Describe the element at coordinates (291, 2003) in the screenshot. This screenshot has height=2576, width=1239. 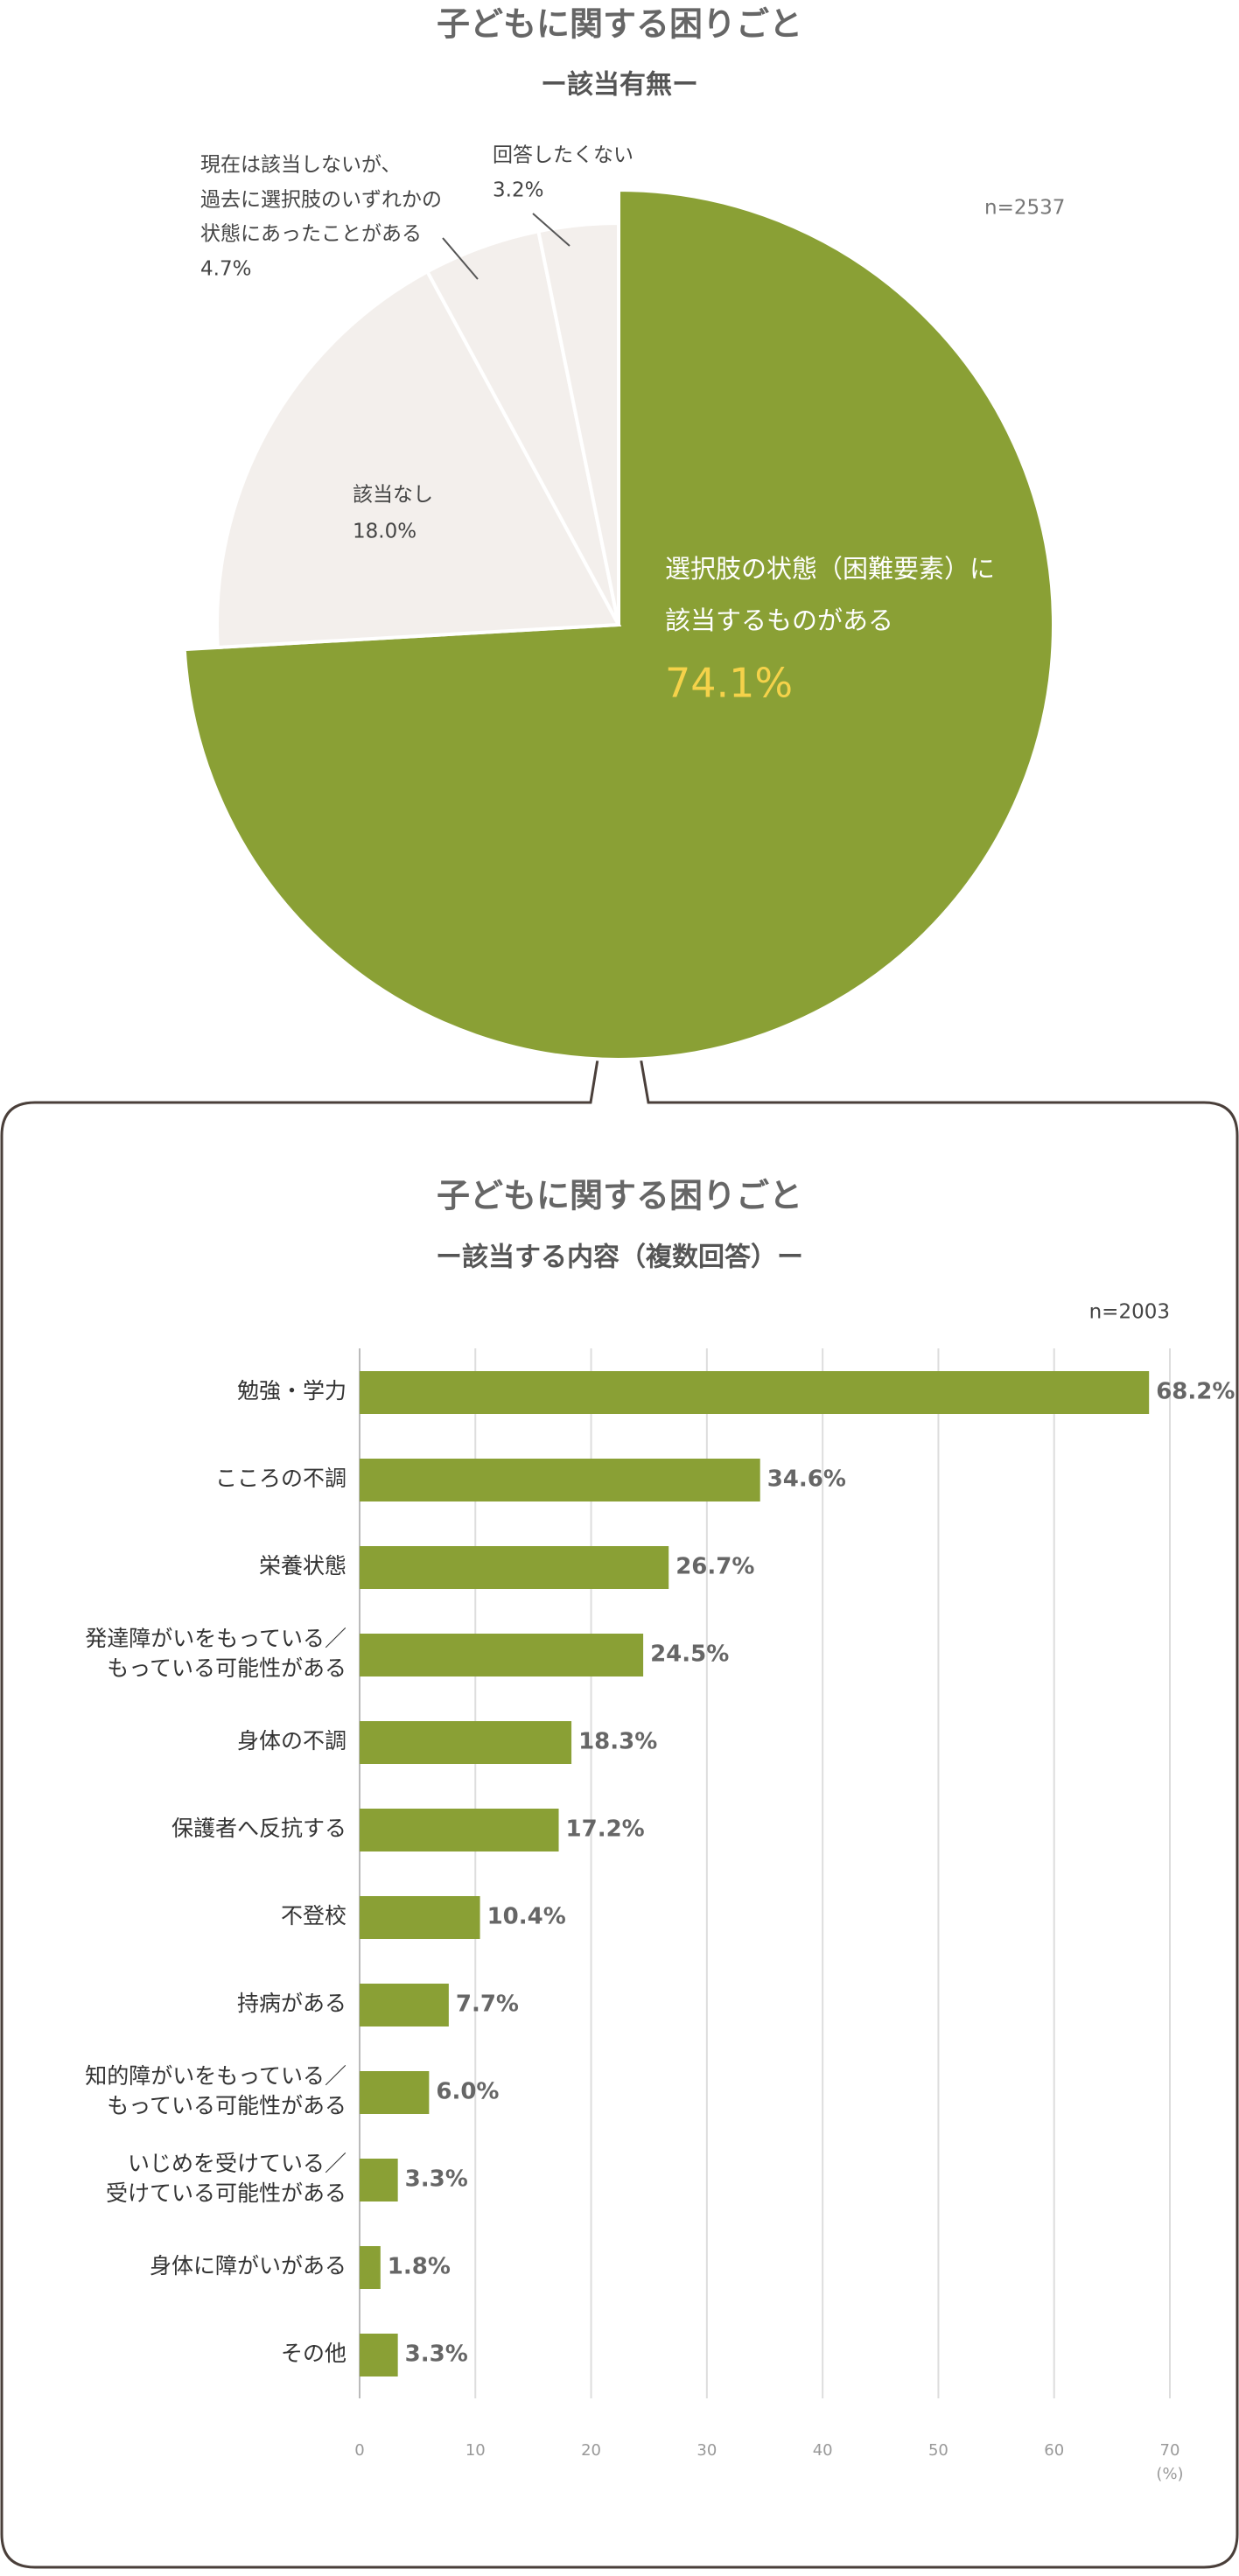
I see `category-label: 持病がある` at that location.